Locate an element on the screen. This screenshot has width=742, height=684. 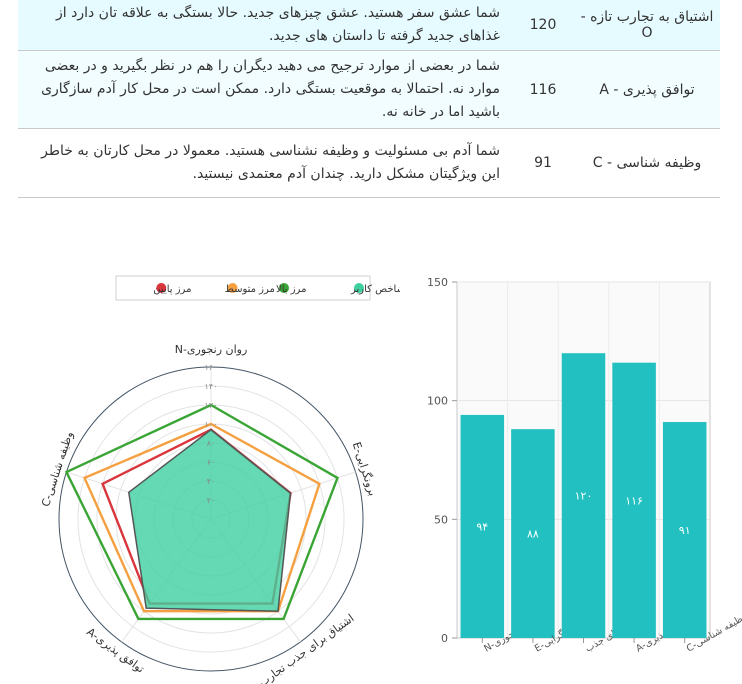
bar-data-label: ۱۲۰ is located at coordinates (584, 496).